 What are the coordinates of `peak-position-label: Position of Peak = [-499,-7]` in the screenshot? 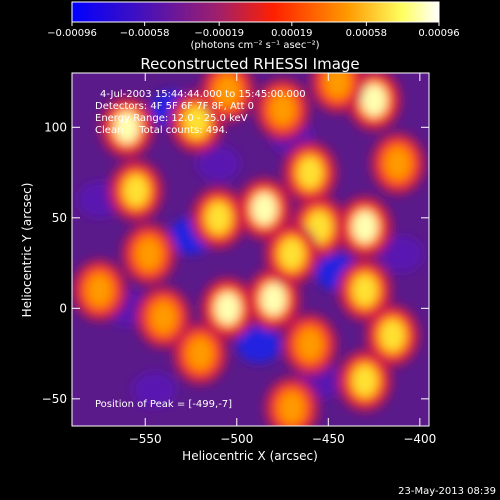 It's located at (163, 404).